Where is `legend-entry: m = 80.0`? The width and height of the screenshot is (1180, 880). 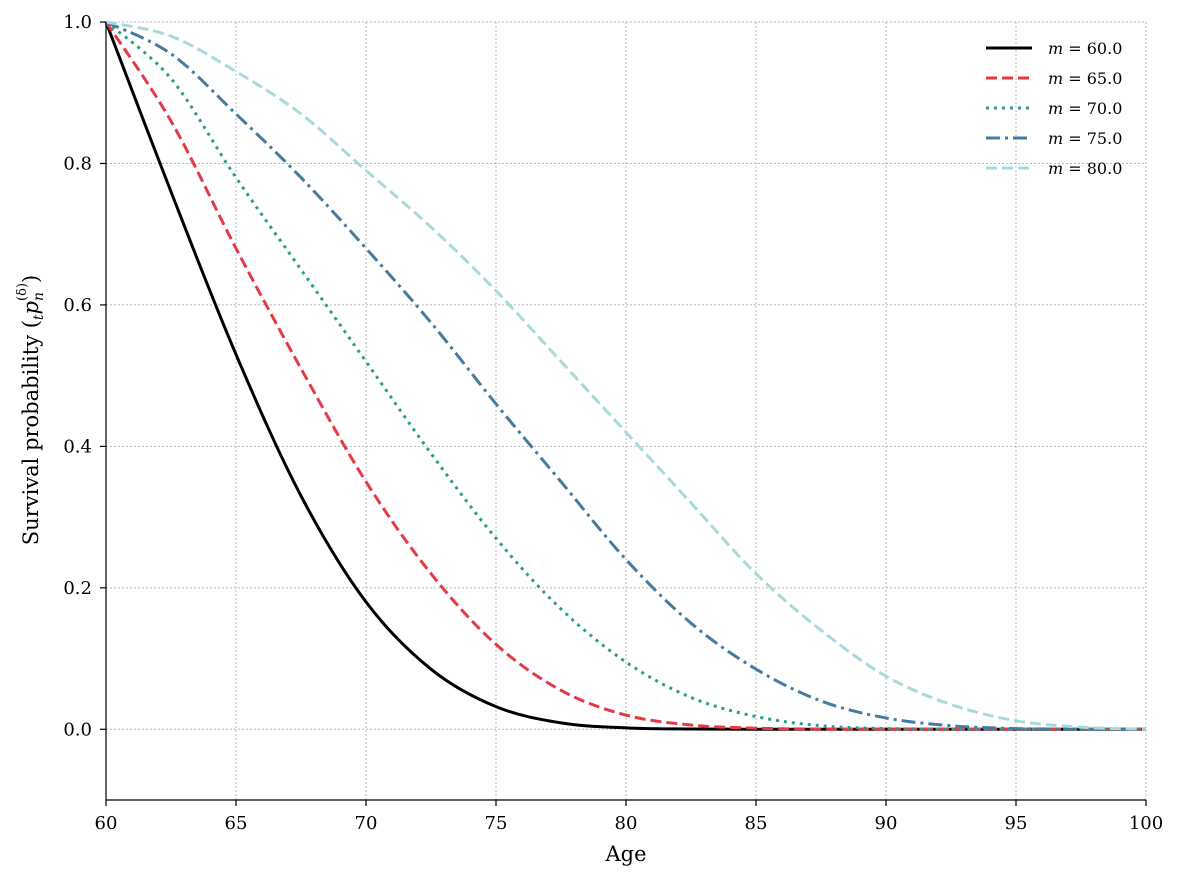
legend-entry: m = 80.0 is located at coordinates (1054, 168).